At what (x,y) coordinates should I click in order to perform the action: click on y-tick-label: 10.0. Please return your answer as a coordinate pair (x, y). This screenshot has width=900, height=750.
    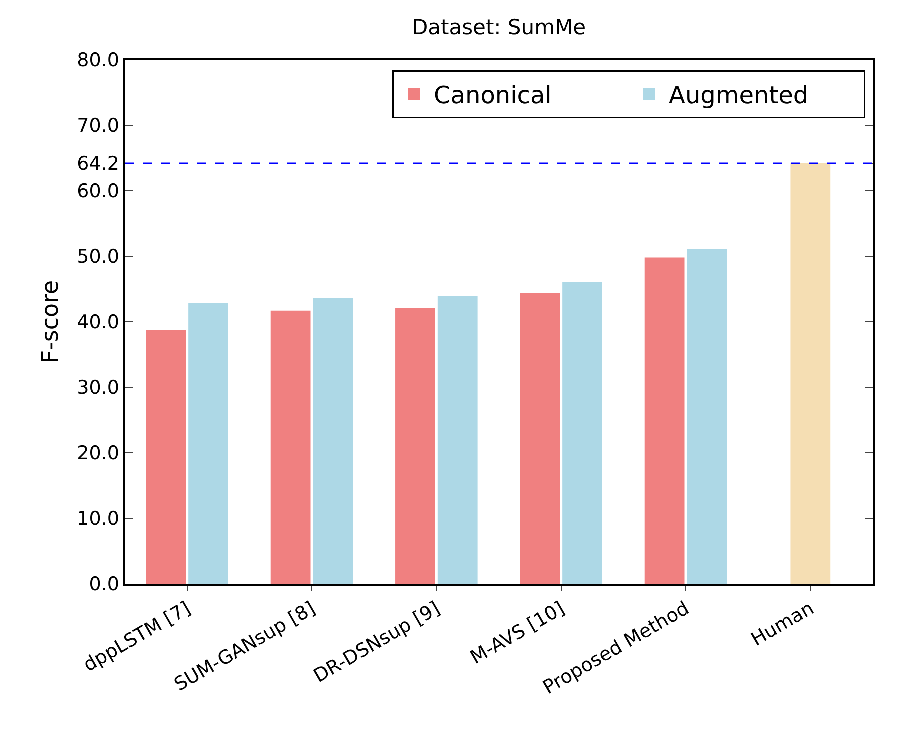
    Looking at the image, I should click on (98, 519).